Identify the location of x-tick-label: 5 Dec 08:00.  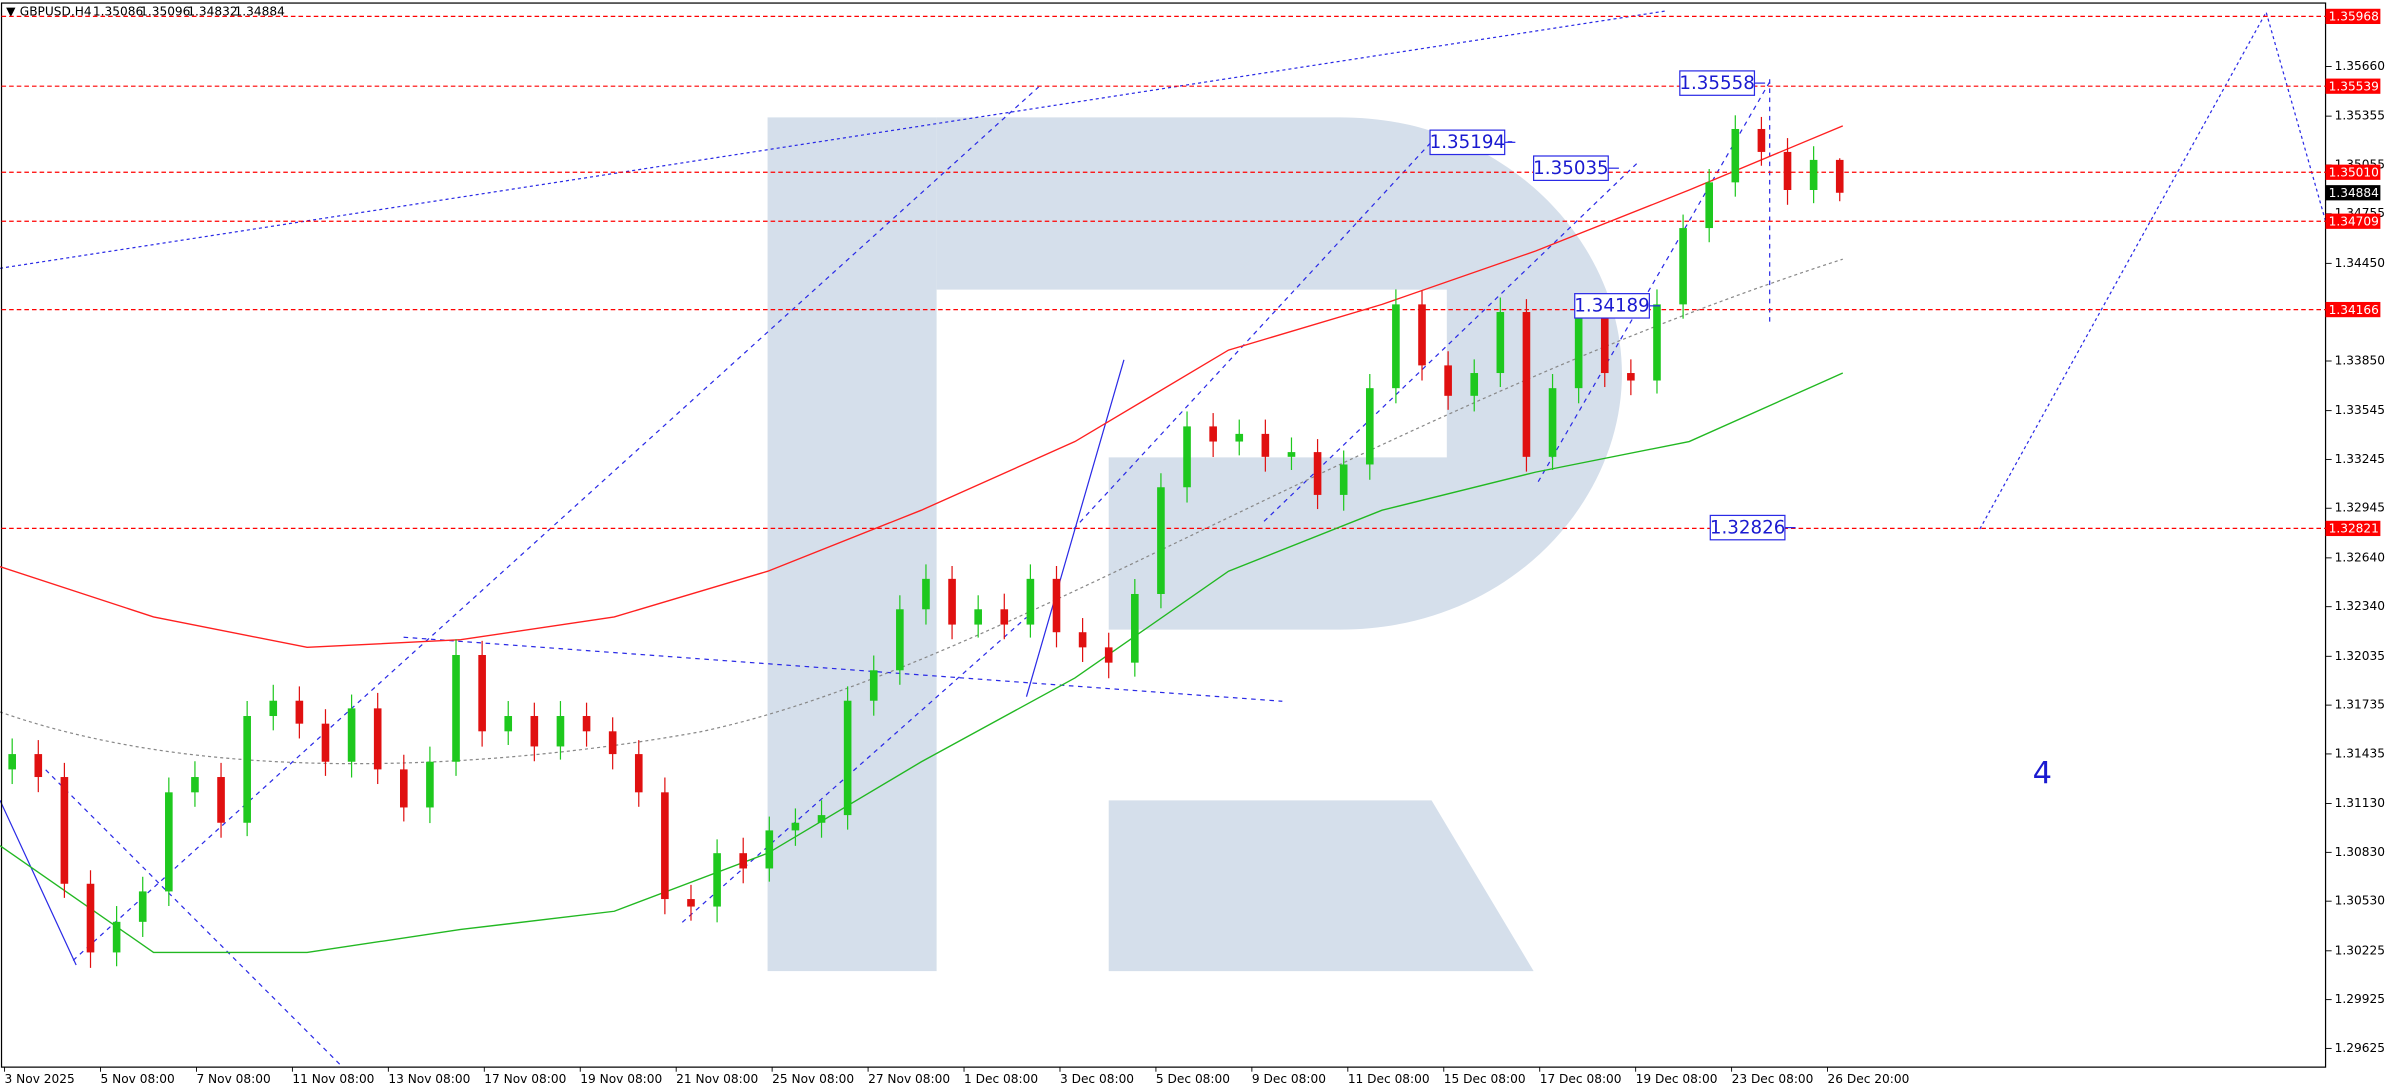
(1193, 1079).